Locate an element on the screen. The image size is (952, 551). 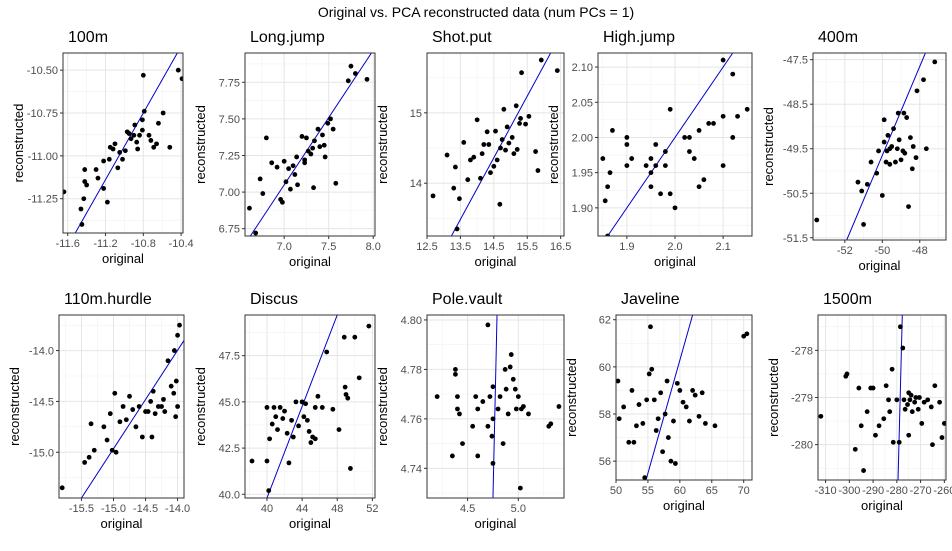
x-tick-label: 14.5 is located at coordinates (493, 247).